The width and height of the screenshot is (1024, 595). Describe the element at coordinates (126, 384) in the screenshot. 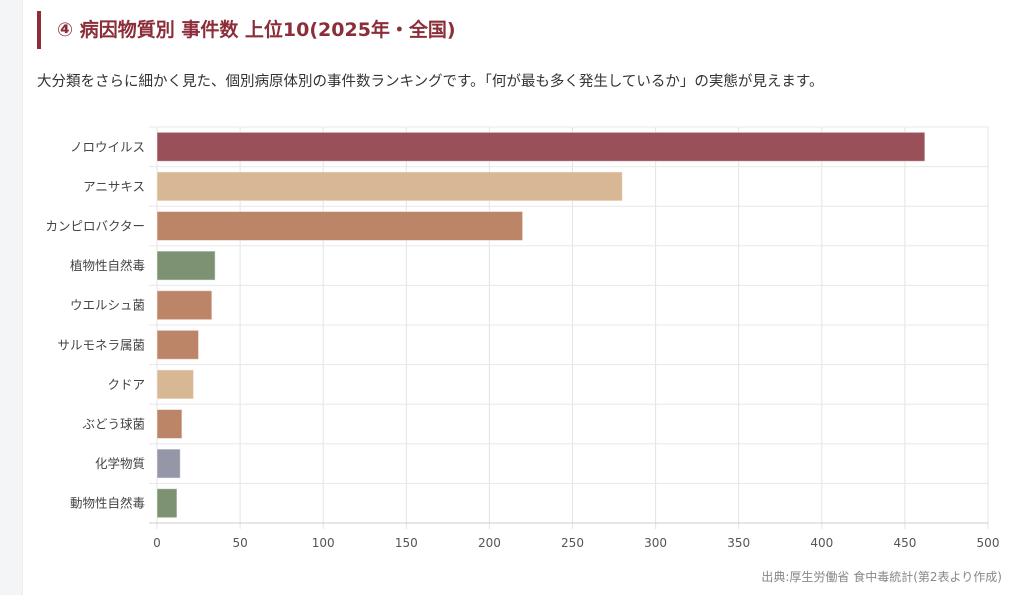

I see `category-label: クドア` at that location.